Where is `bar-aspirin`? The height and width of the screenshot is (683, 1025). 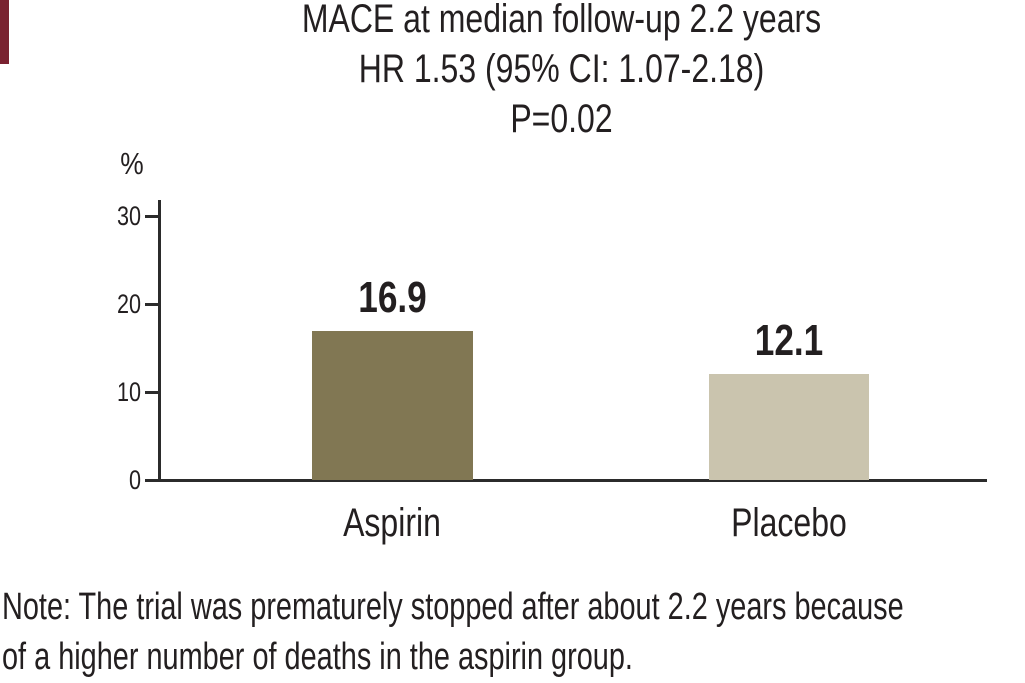
bar-aspirin is located at coordinates (392, 405).